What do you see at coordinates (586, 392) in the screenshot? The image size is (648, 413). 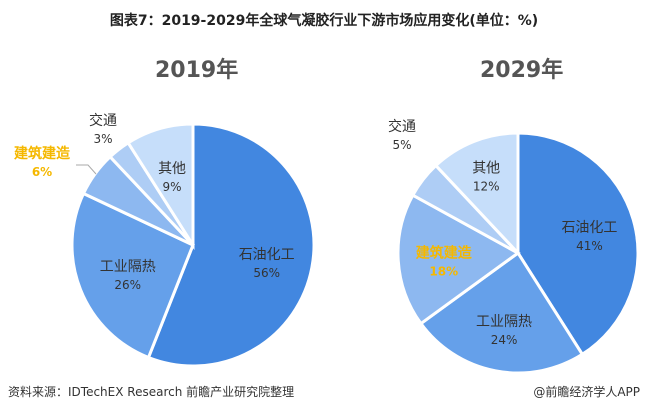 I see `credit: @前瞻经济学人APP` at bounding box center [586, 392].